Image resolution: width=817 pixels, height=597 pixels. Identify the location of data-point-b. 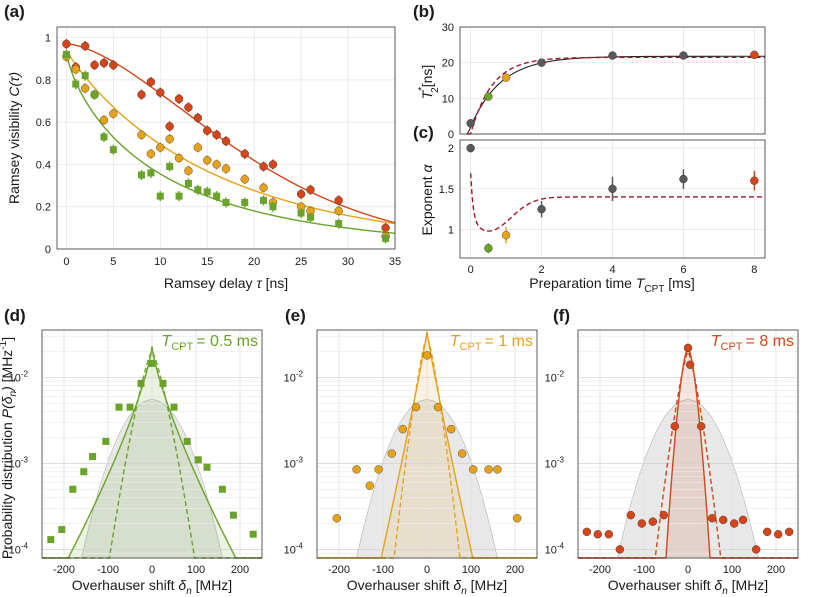
(470, 123).